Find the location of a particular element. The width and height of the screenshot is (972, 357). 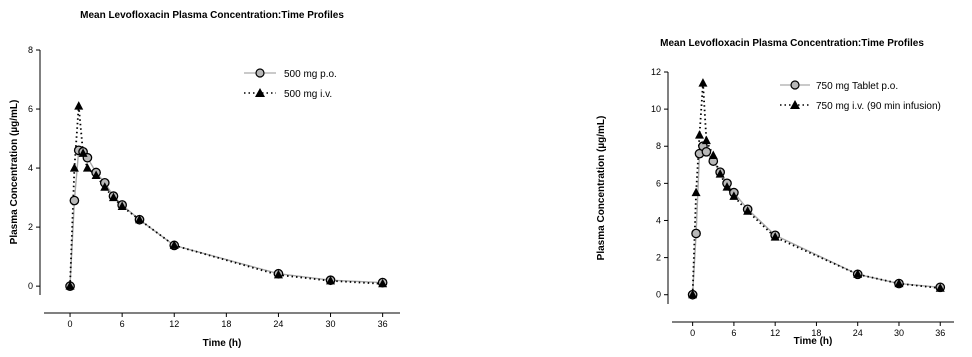

legend-label-iv: 750 mg i.v. (90 min infusion) is located at coordinates (878, 106).